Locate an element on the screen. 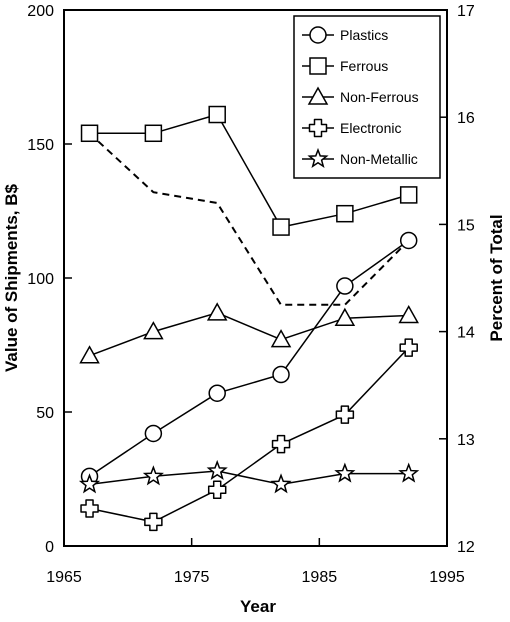 The width and height of the screenshot is (510, 622). x-axis-ticks: 1965 1975 1985 1995 is located at coordinates (255, 562).